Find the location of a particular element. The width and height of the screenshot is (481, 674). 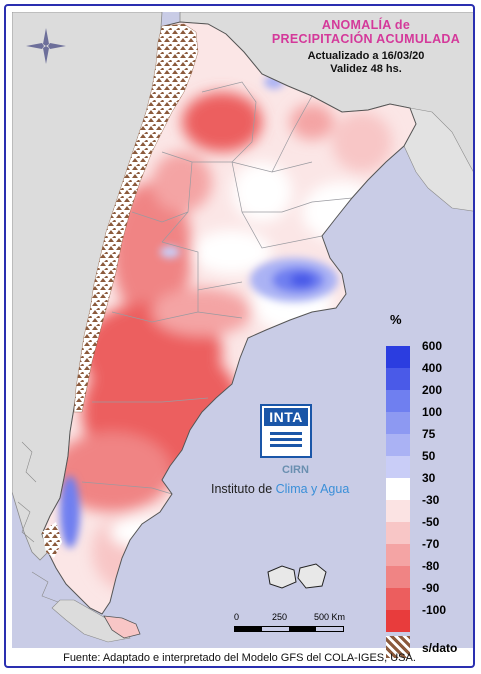

legend-label: -80 is located at coordinates (431, 566).